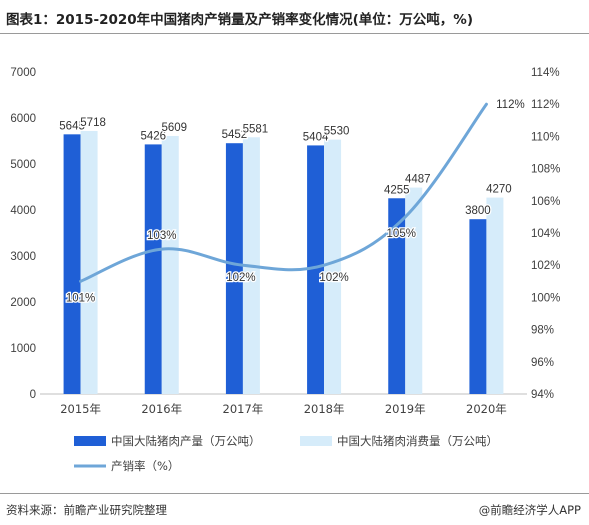  What do you see at coordinates (72, 126) in the screenshot?
I see `production-value-label: 5645` at bounding box center [72, 126].